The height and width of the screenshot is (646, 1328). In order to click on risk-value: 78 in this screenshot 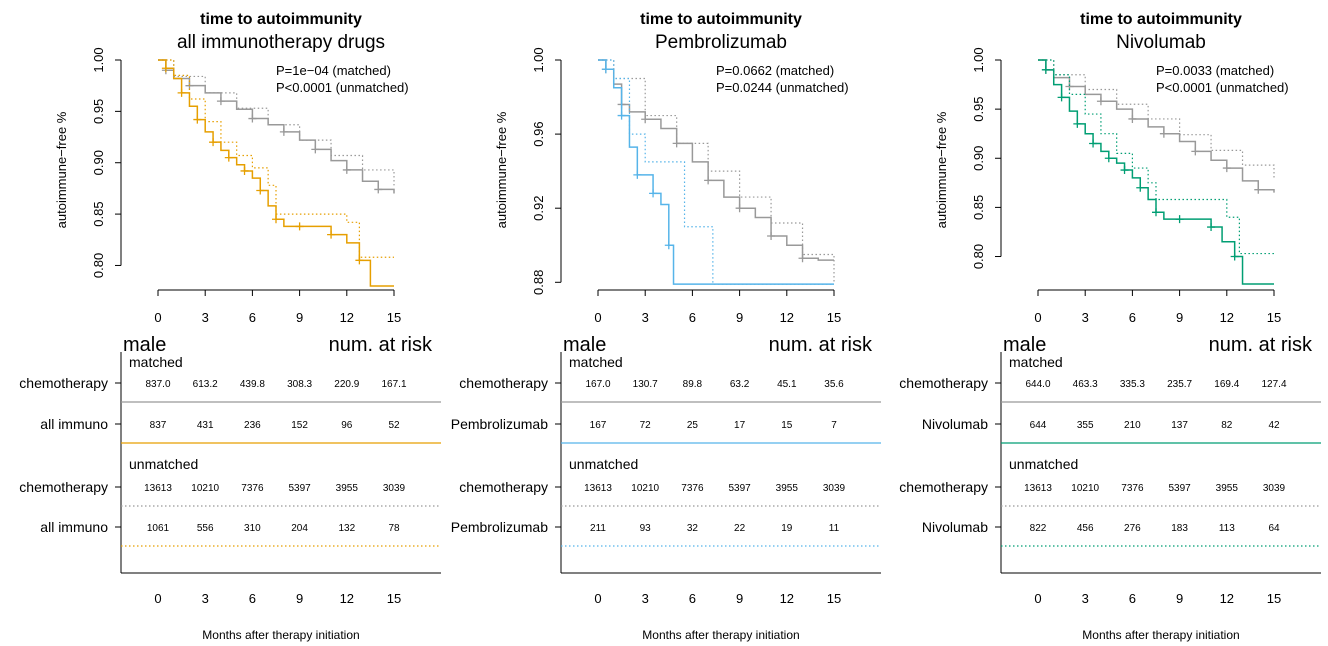, I will do `click(394, 528)`.